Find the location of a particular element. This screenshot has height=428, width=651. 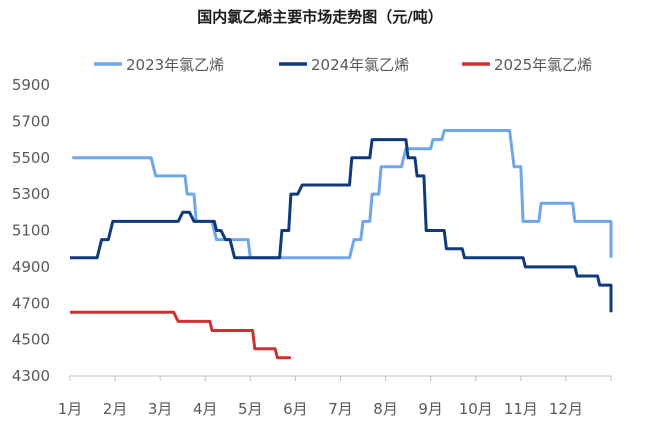

x-tick-label: 1月 is located at coordinates (70, 409).